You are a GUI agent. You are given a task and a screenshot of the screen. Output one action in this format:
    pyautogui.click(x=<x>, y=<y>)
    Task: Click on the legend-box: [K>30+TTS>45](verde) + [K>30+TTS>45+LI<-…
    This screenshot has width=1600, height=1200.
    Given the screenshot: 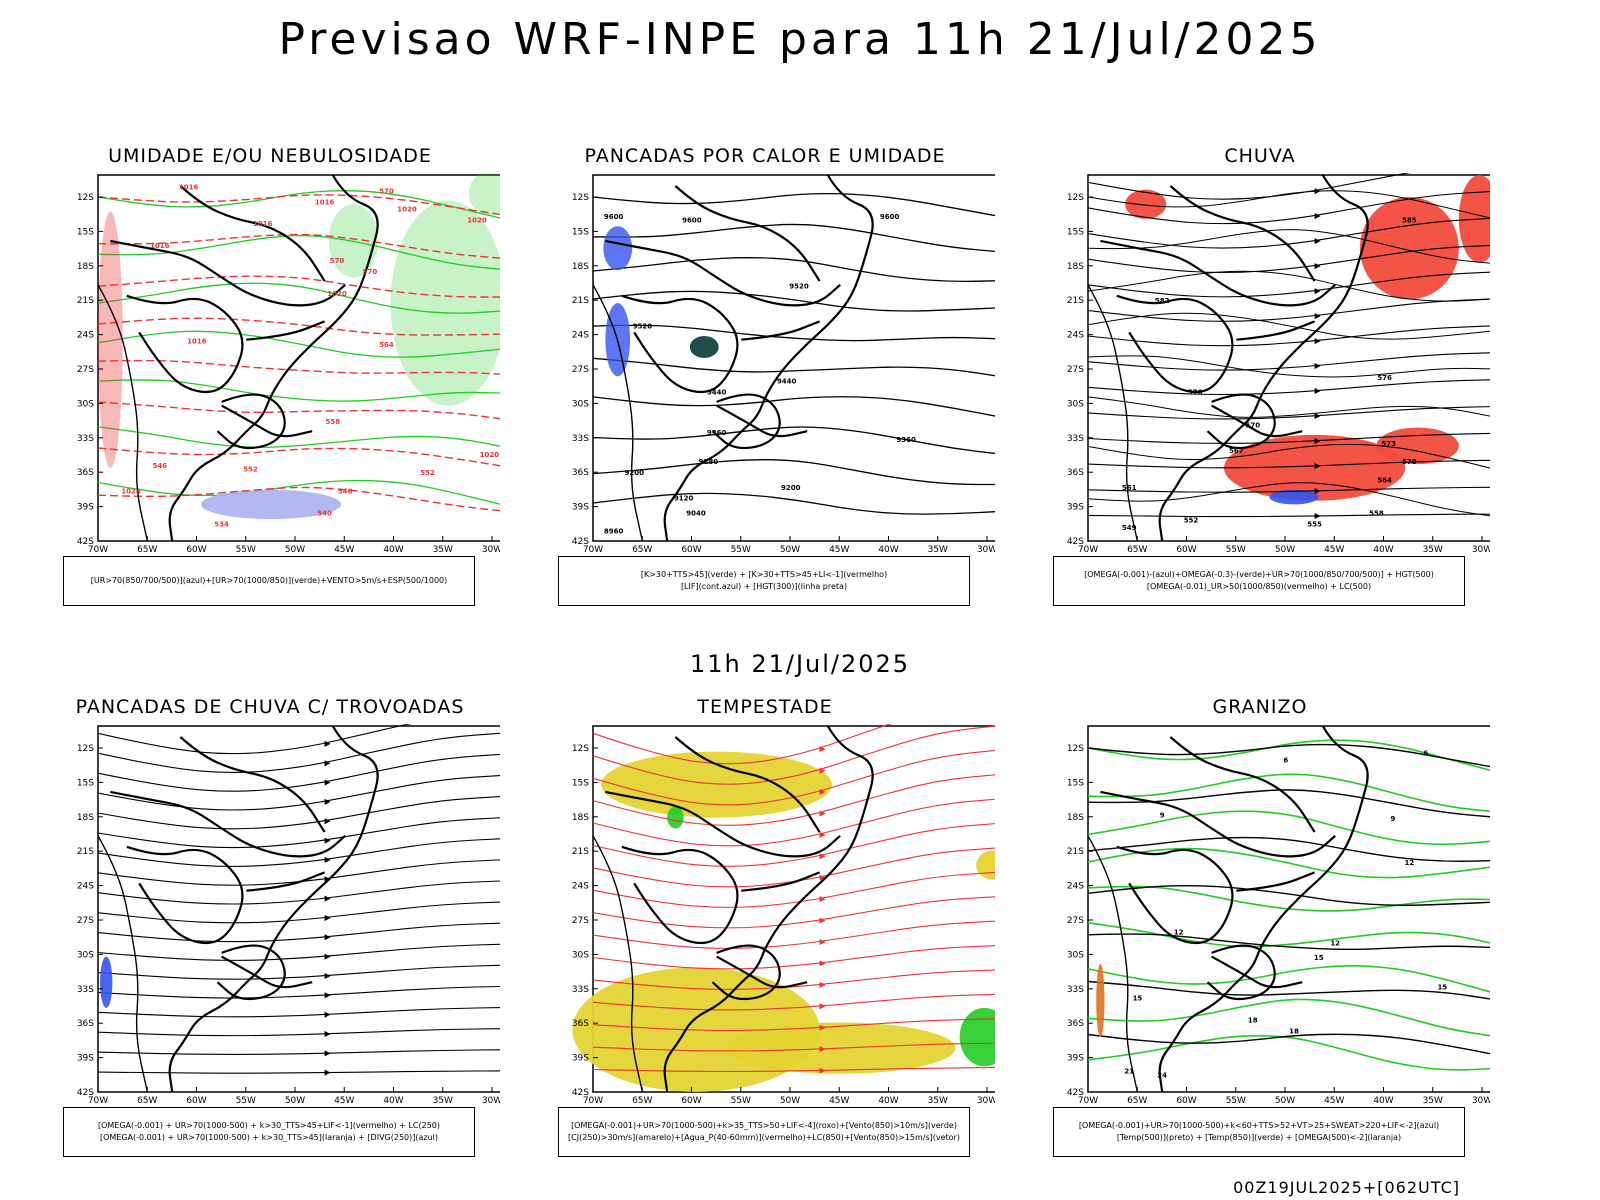 What is the action you would take?
    pyautogui.click(x=764, y=581)
    